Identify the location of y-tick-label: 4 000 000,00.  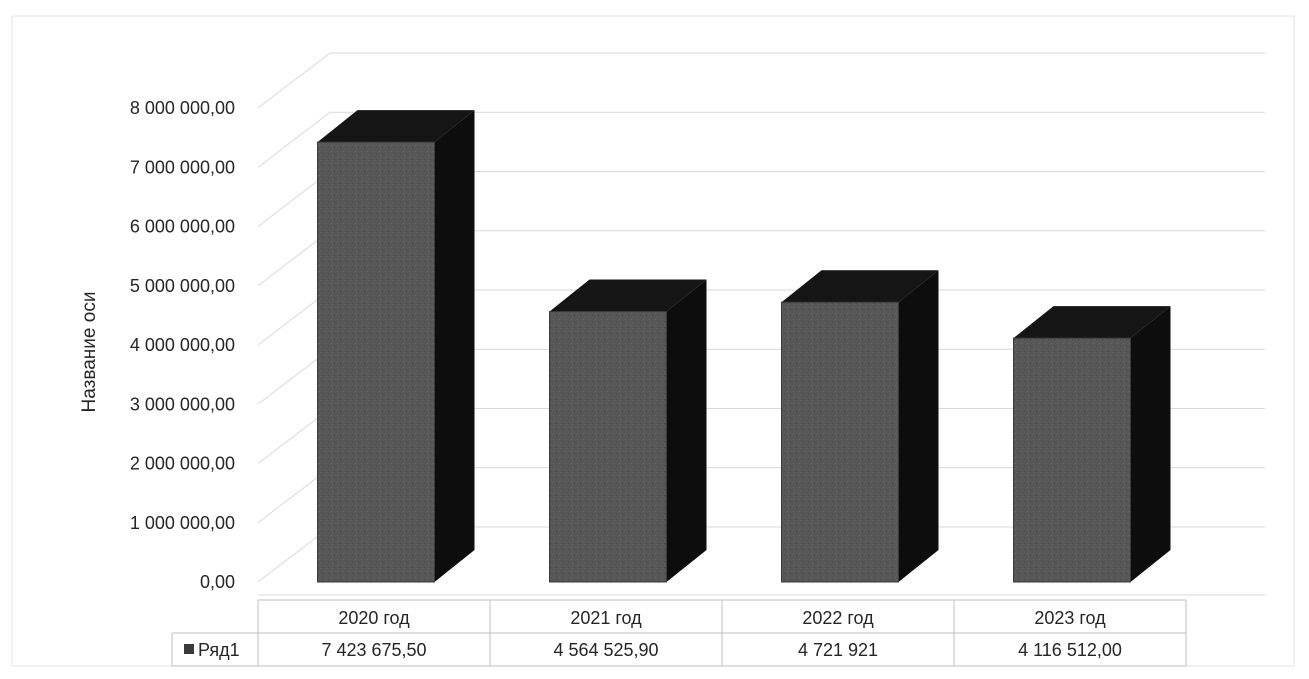
(182, 345).